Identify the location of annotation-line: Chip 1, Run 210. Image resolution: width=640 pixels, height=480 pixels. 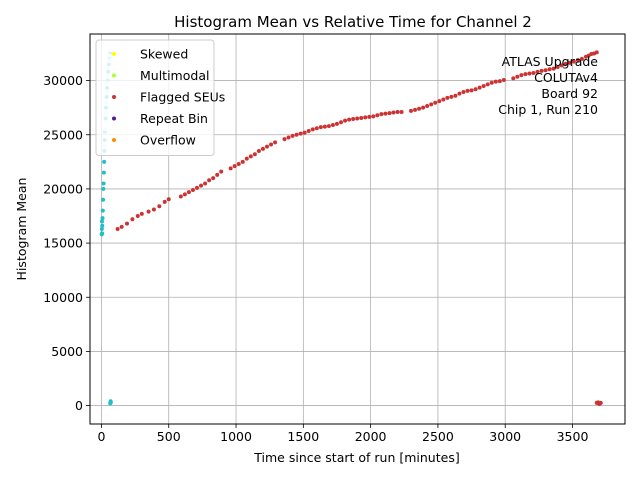
(548, 109).